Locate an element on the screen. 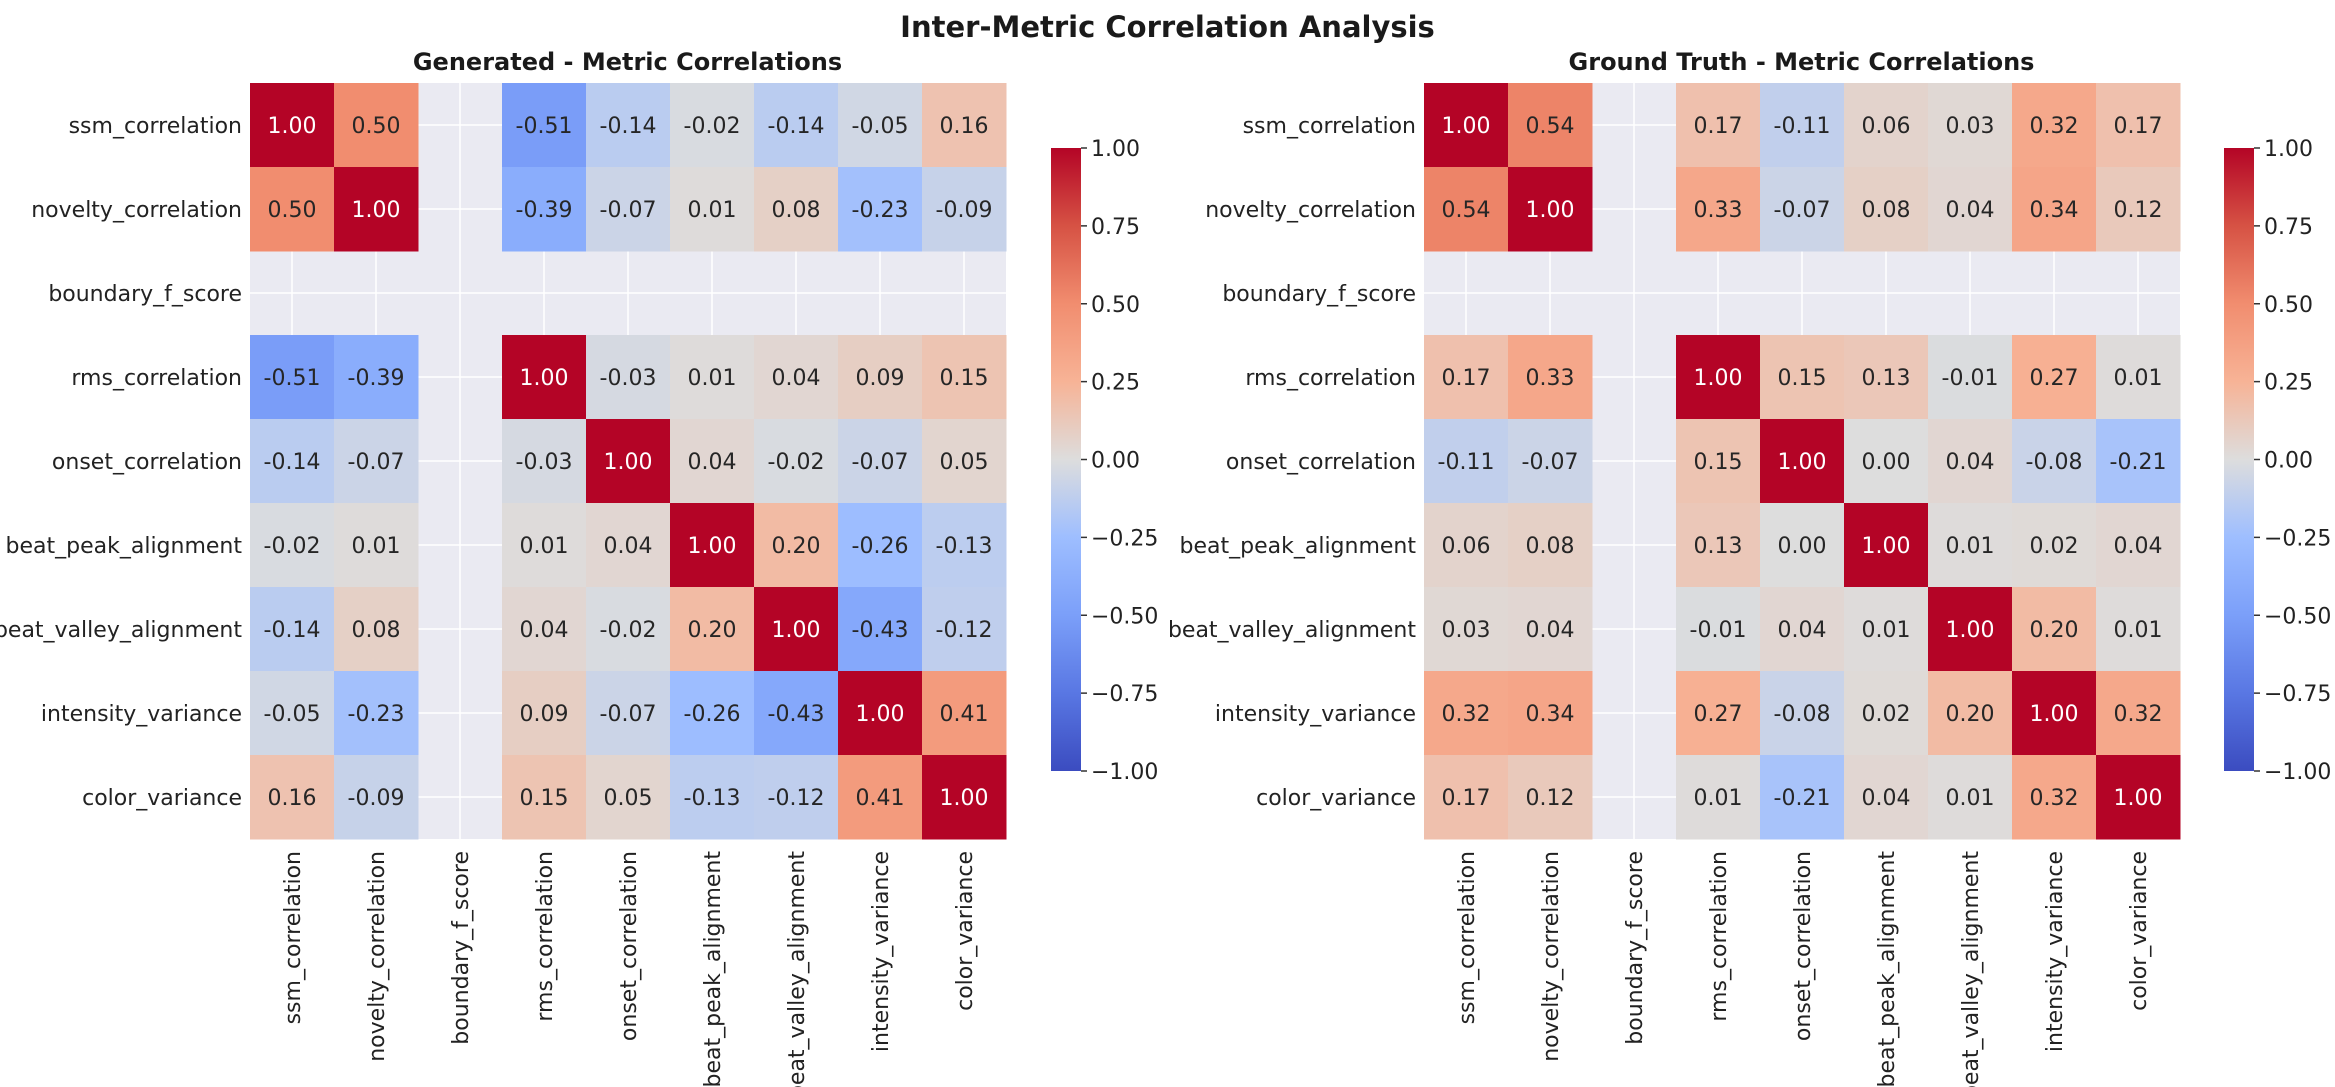 This screenshot has height=1087, width=2335. y-tick-label: ssm_correlation is located at coordinates (155, 126).